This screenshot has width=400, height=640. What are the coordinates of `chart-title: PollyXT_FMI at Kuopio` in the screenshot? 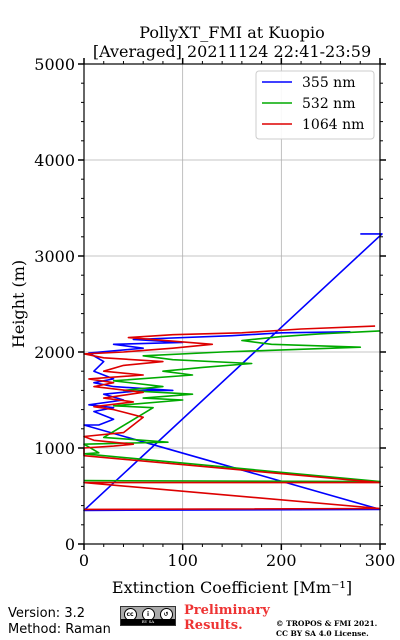 It's located at (232, 32).